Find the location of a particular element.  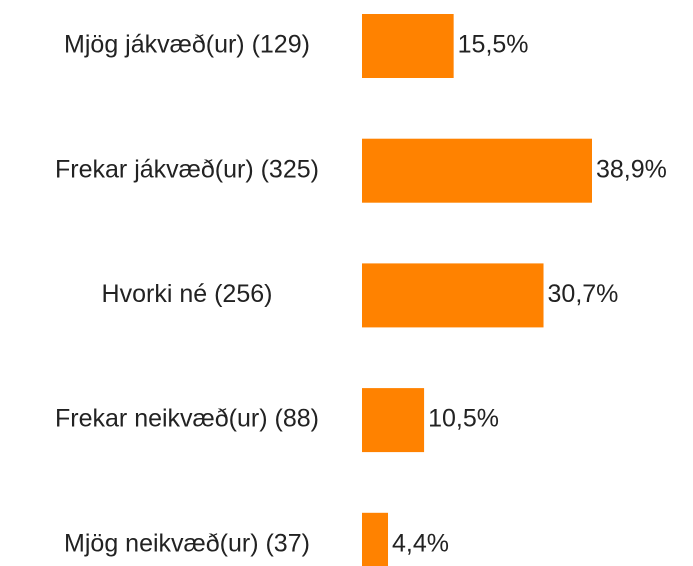

category-label: Mjög jákvæð(ur) (129) is located at coordinates (187, 45).